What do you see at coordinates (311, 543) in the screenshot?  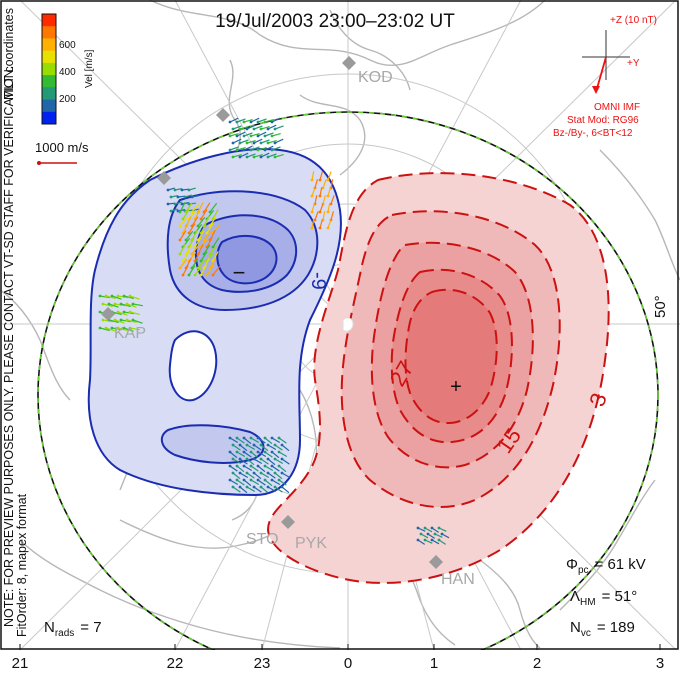 I see `station-label-pyk: PYK` at bounding box center [311, 543].